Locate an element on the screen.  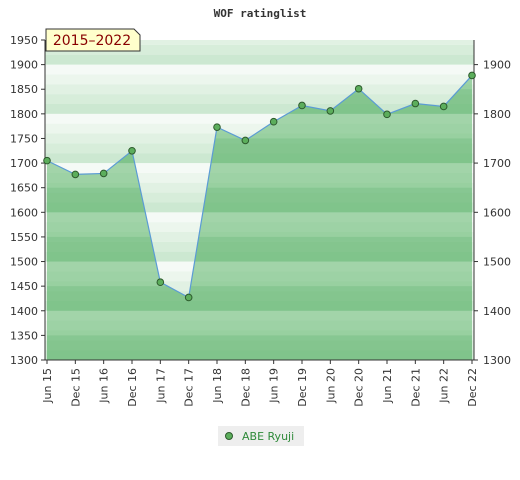
x-tick-label: Dec 22 is located at coordinates (472, 387).